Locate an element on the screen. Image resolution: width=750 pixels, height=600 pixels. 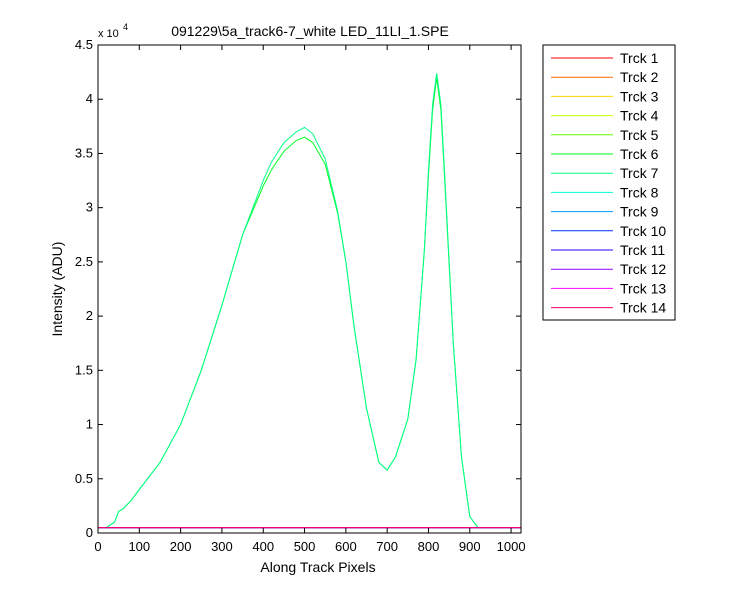
y-exponent-label: 4 is located at coordinates (125, 27).